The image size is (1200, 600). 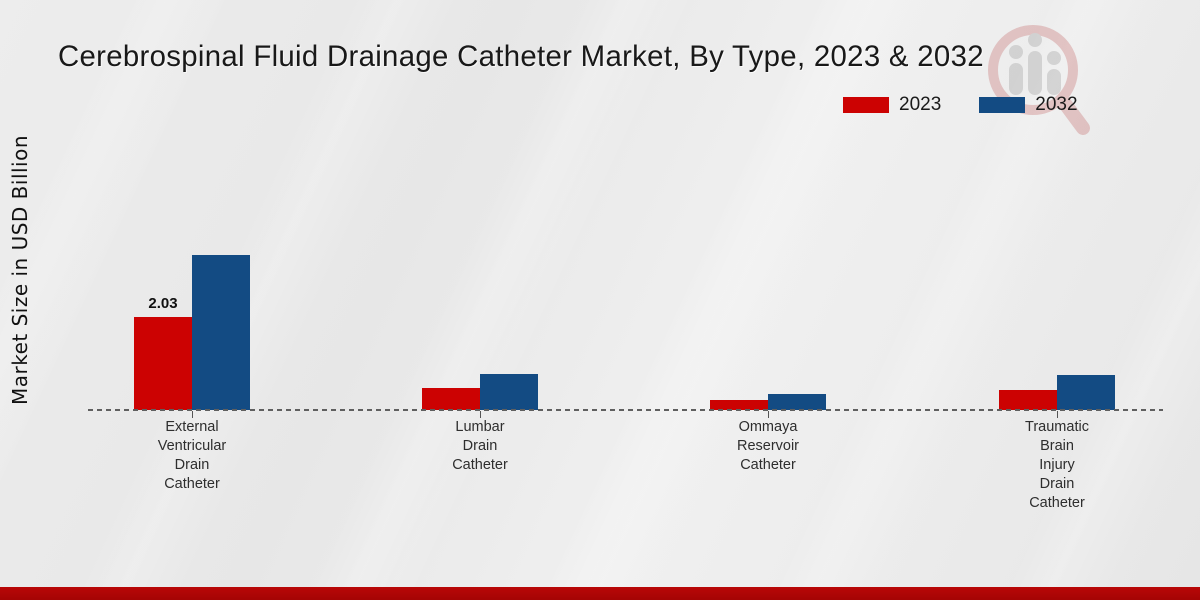 I want to click on category-label: External Ventricular Drain Catheter, so click(x=192, y=455).